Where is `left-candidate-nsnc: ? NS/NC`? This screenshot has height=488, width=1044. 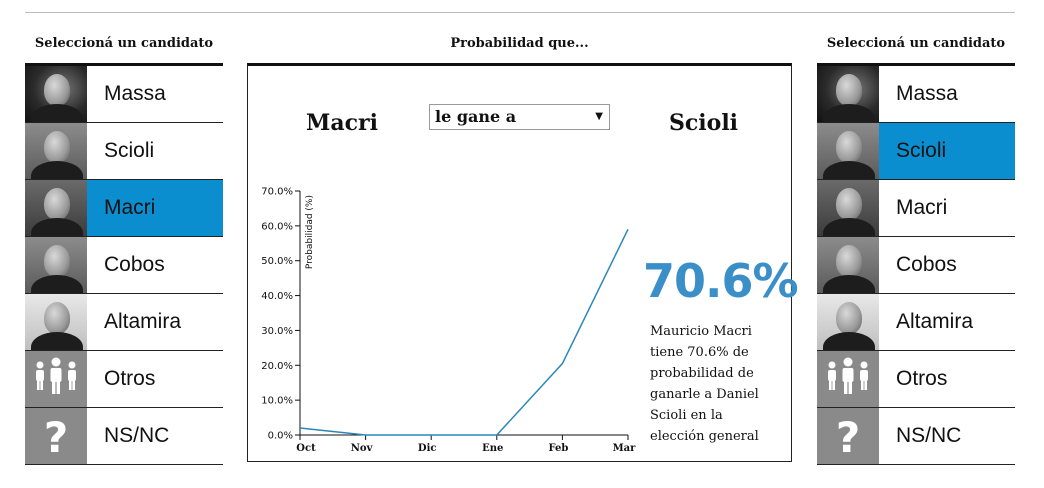
left-candidate-nsnc: ? NS/NC is located at coordinates (124, 436).